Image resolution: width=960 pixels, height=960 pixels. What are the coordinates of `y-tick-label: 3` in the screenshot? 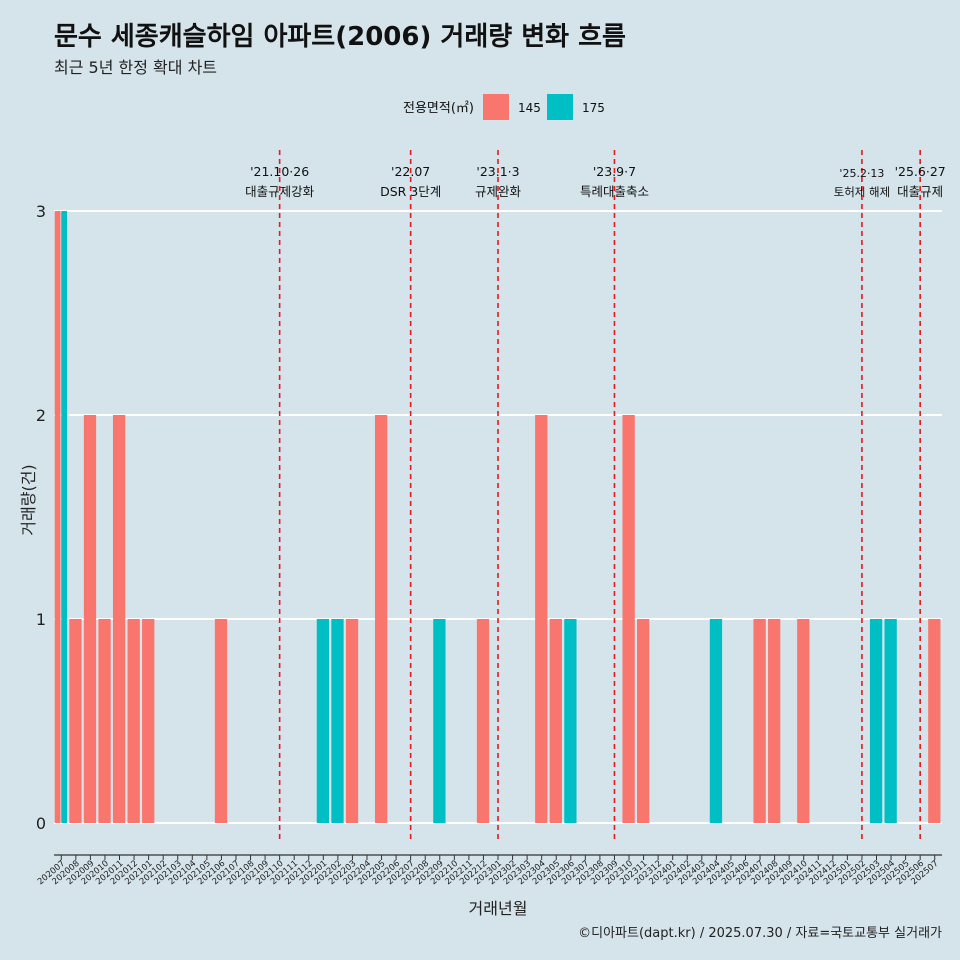 It's located at (41, 211).